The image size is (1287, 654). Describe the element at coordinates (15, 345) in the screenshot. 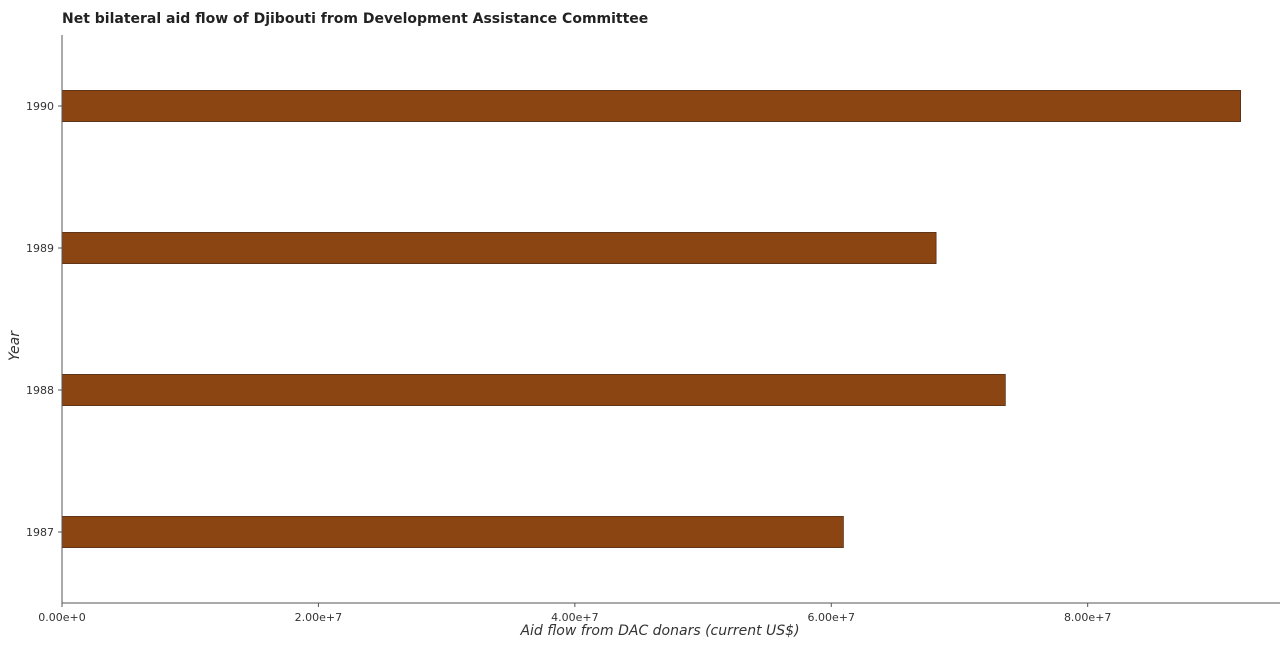

I see `y-axis-label: Year` at that location.